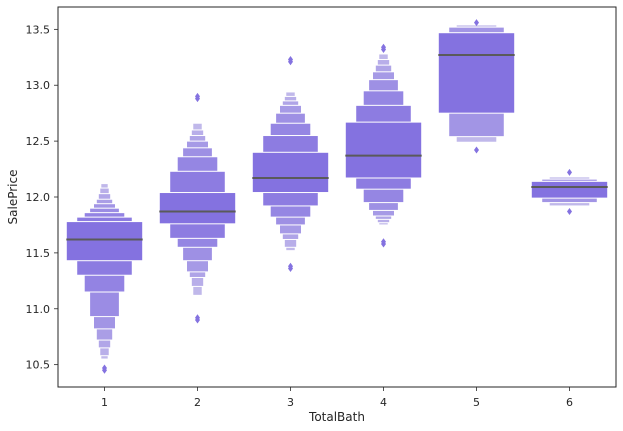 This screenshot has height=431, width=623. What do you see at coordinates (290, 402) in the screenshot?
I see `x-tick-label: 3` at bounding box center [290, 402].